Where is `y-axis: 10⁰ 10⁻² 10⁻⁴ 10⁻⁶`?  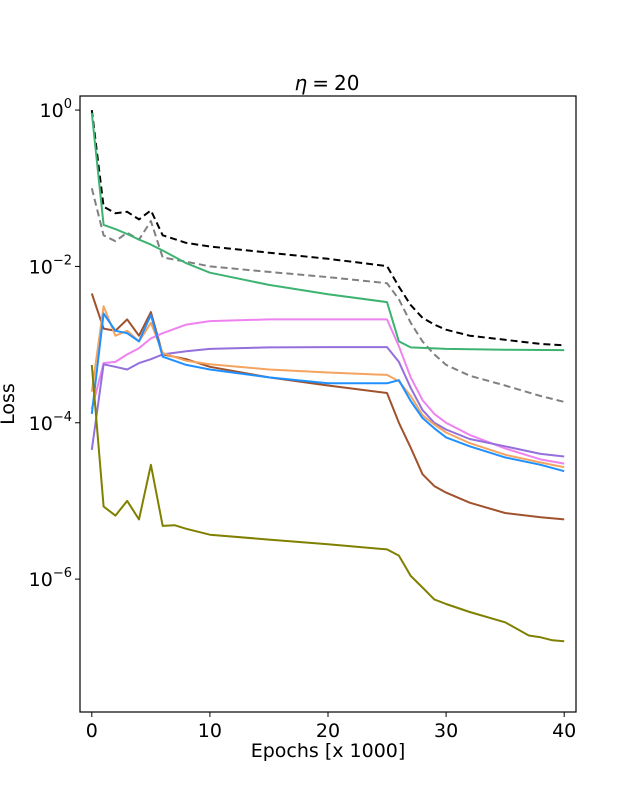 y-axis: 10⁰ 10⁻² 10⁻⁴ 10⁻⁶ is located at coordinates (54, 344).